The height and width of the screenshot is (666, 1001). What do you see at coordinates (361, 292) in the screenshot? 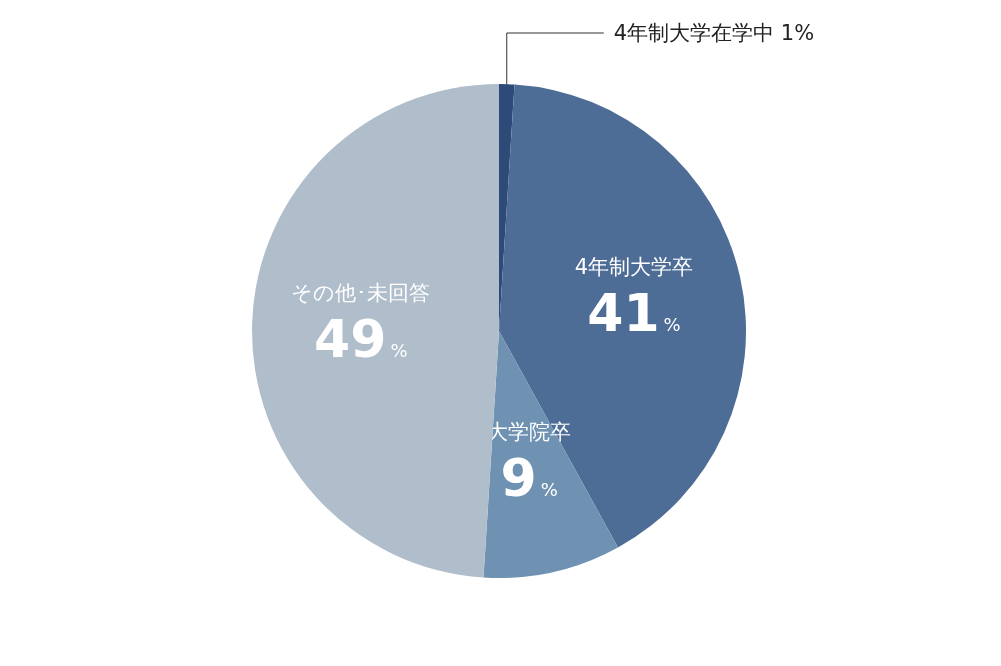
I see `slice-label: その他･未回答` at bounding box center [361, 292].